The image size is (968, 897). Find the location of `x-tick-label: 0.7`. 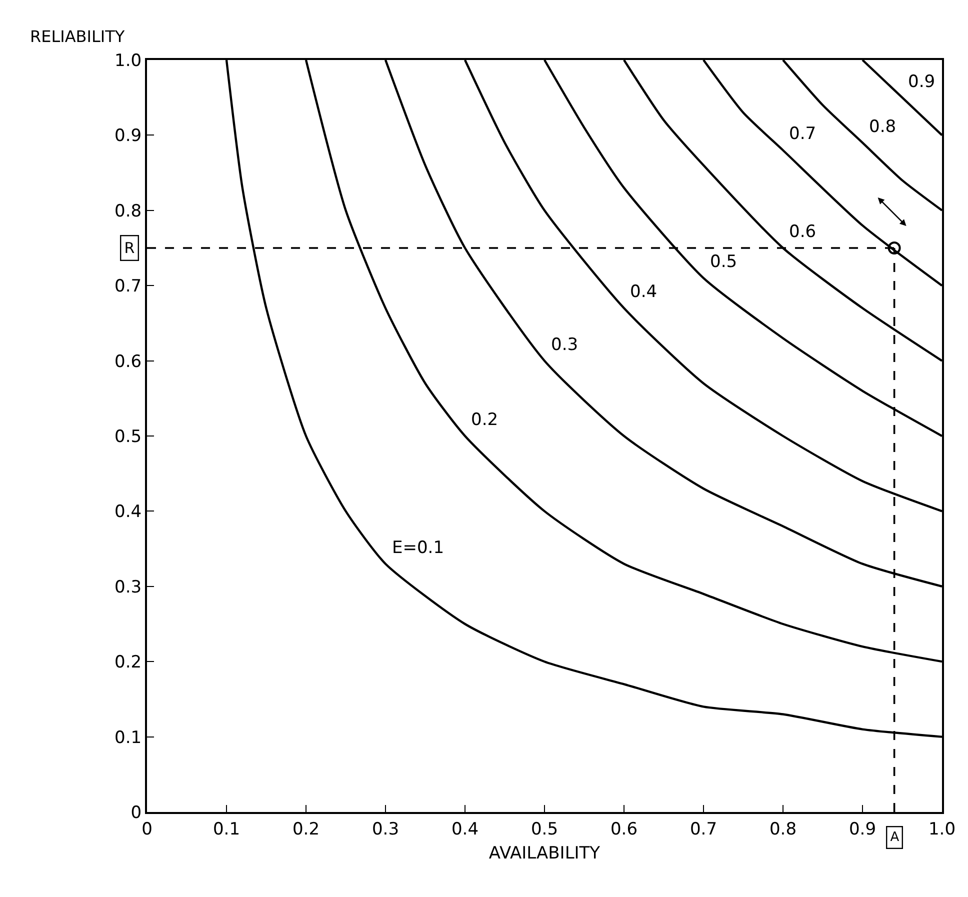

x-tick-label: 0.7 is located at coordinates (704, 829).